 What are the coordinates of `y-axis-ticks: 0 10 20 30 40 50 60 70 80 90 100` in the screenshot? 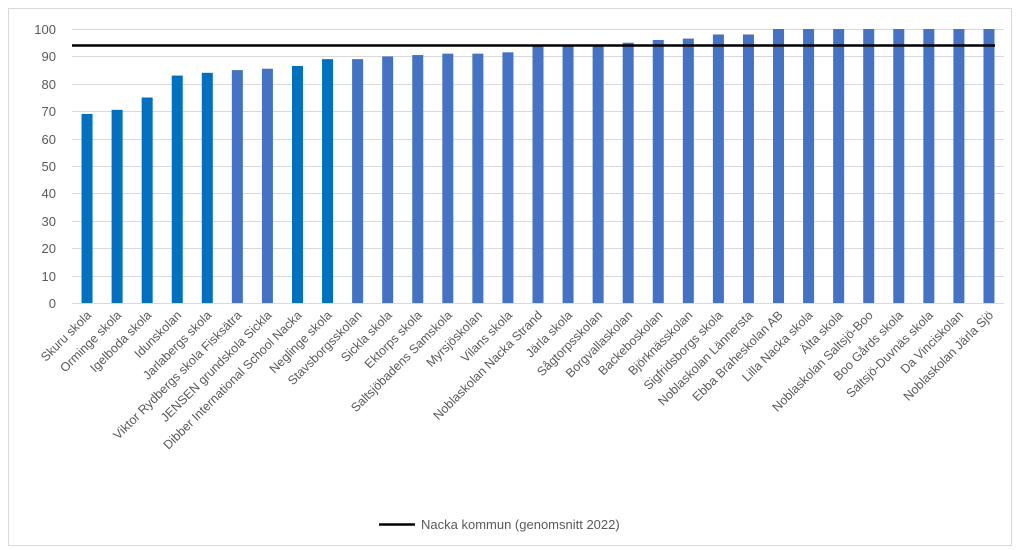 It's located at (45, 166).